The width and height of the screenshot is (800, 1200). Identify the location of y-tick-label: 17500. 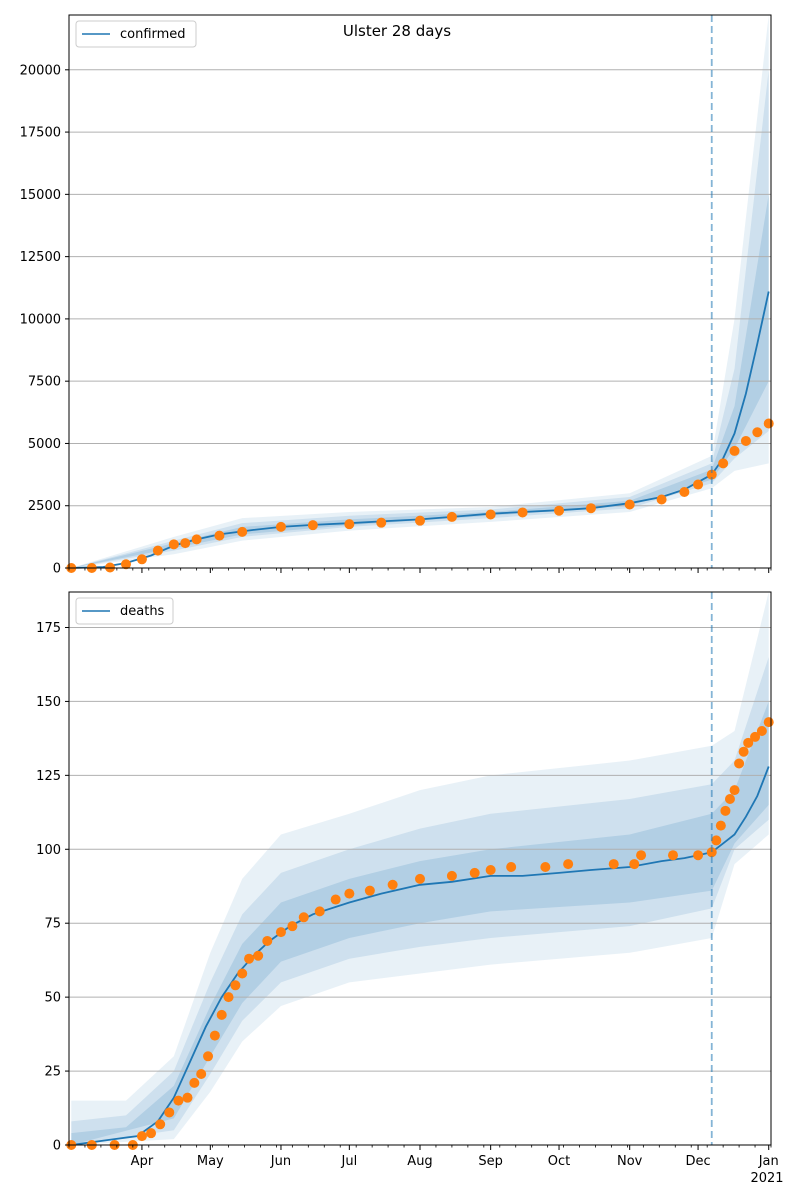
(40, 133).